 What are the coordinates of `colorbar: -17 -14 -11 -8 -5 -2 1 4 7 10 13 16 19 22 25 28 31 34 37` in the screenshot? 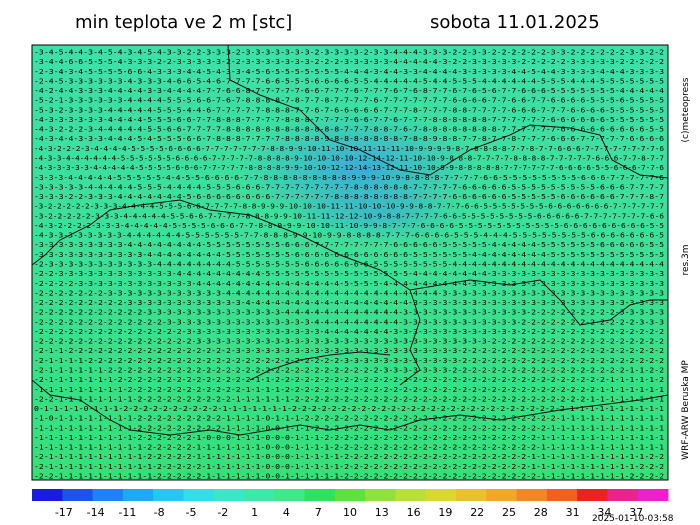 It's located at (350, 504).